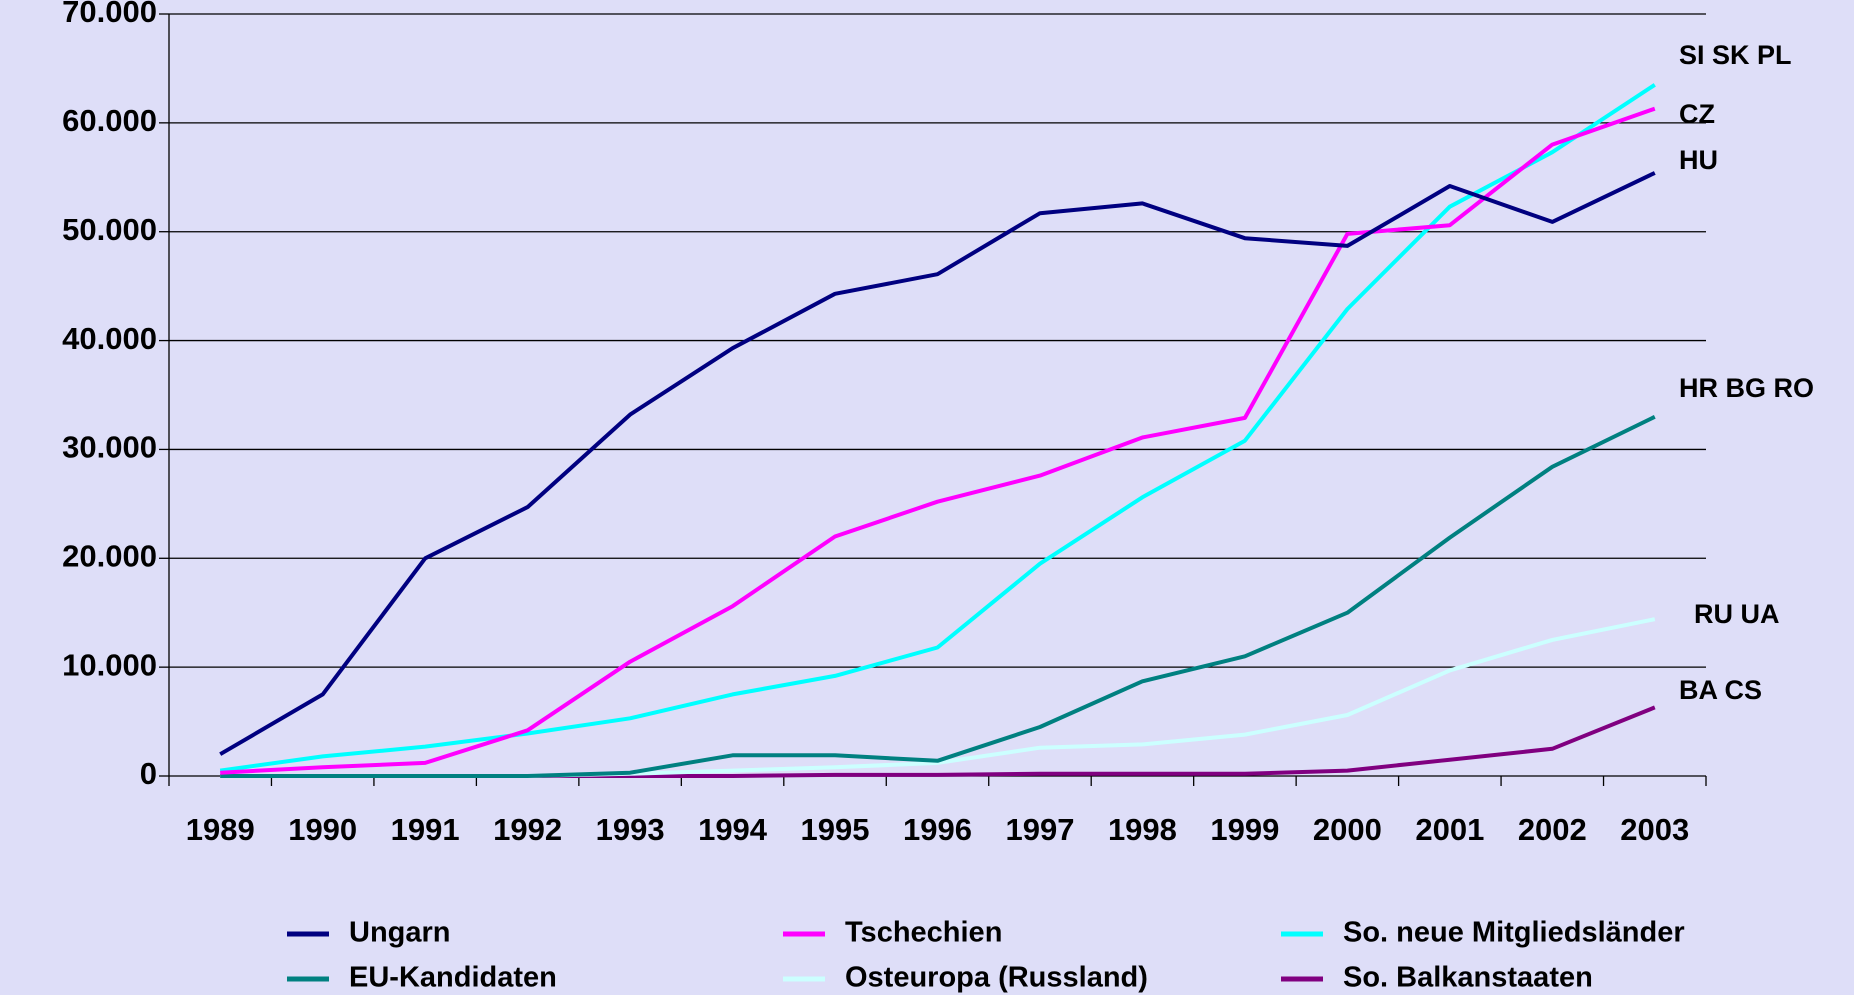 Image resolution: width=1854 pixels, height=995 pixels. I want to click on x-tick-label: 1989, so click(220, 829).